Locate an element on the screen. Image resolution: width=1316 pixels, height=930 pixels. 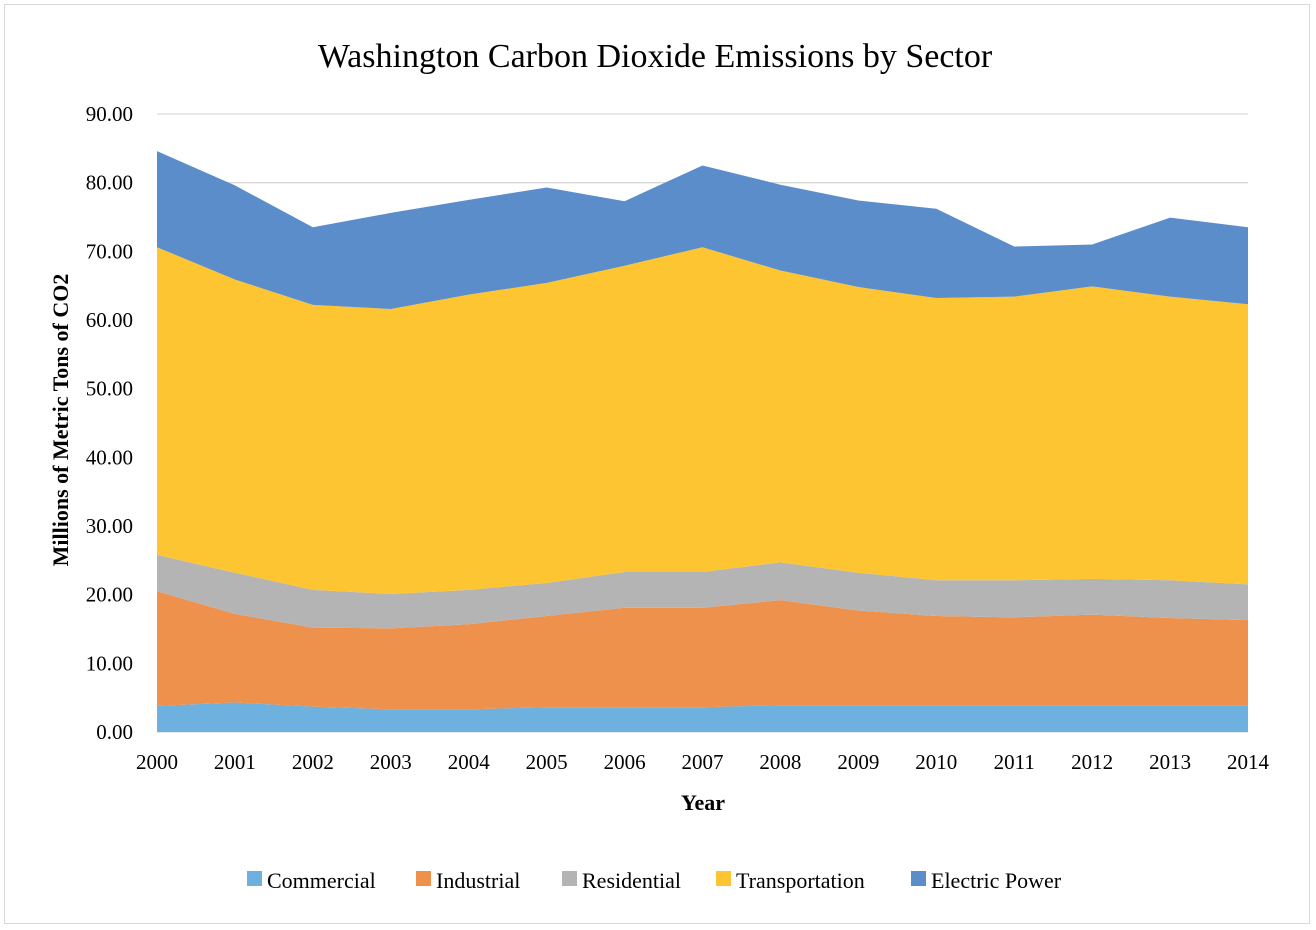
legend-item-commercial: Commercial is located at coordinates (311, 880).